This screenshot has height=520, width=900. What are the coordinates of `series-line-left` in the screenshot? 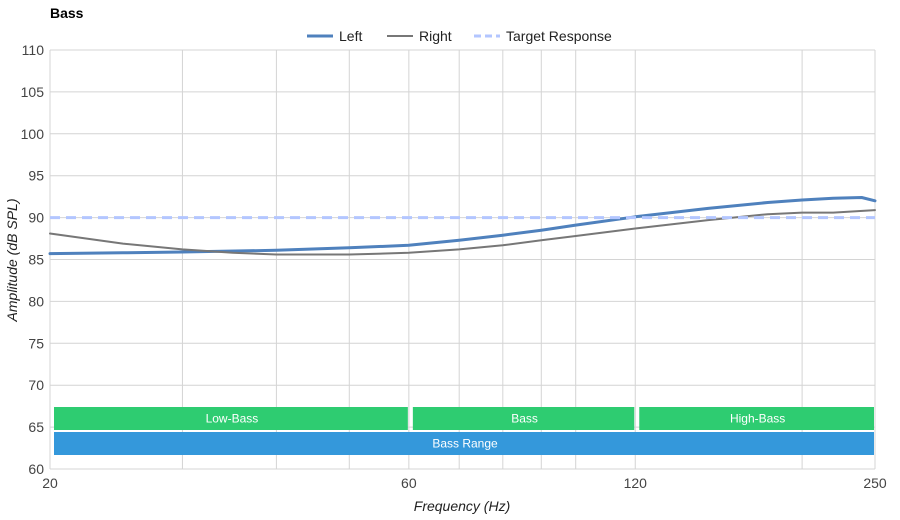 It's located at (462, 226).